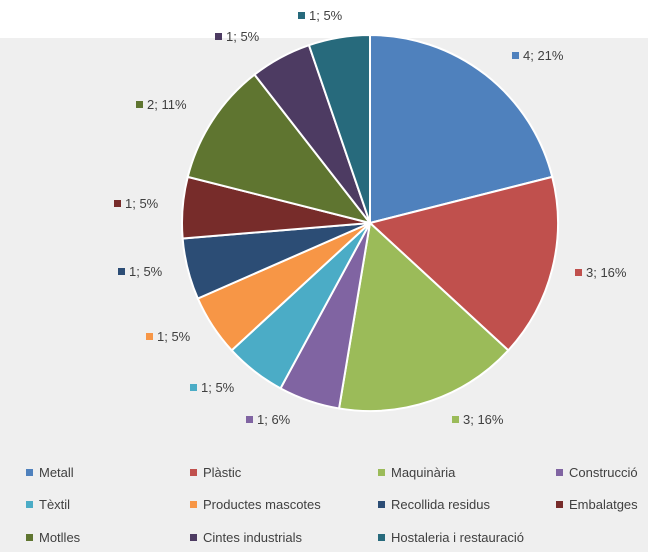  I want to click on legend-item: Motlles, so click(53, 538).